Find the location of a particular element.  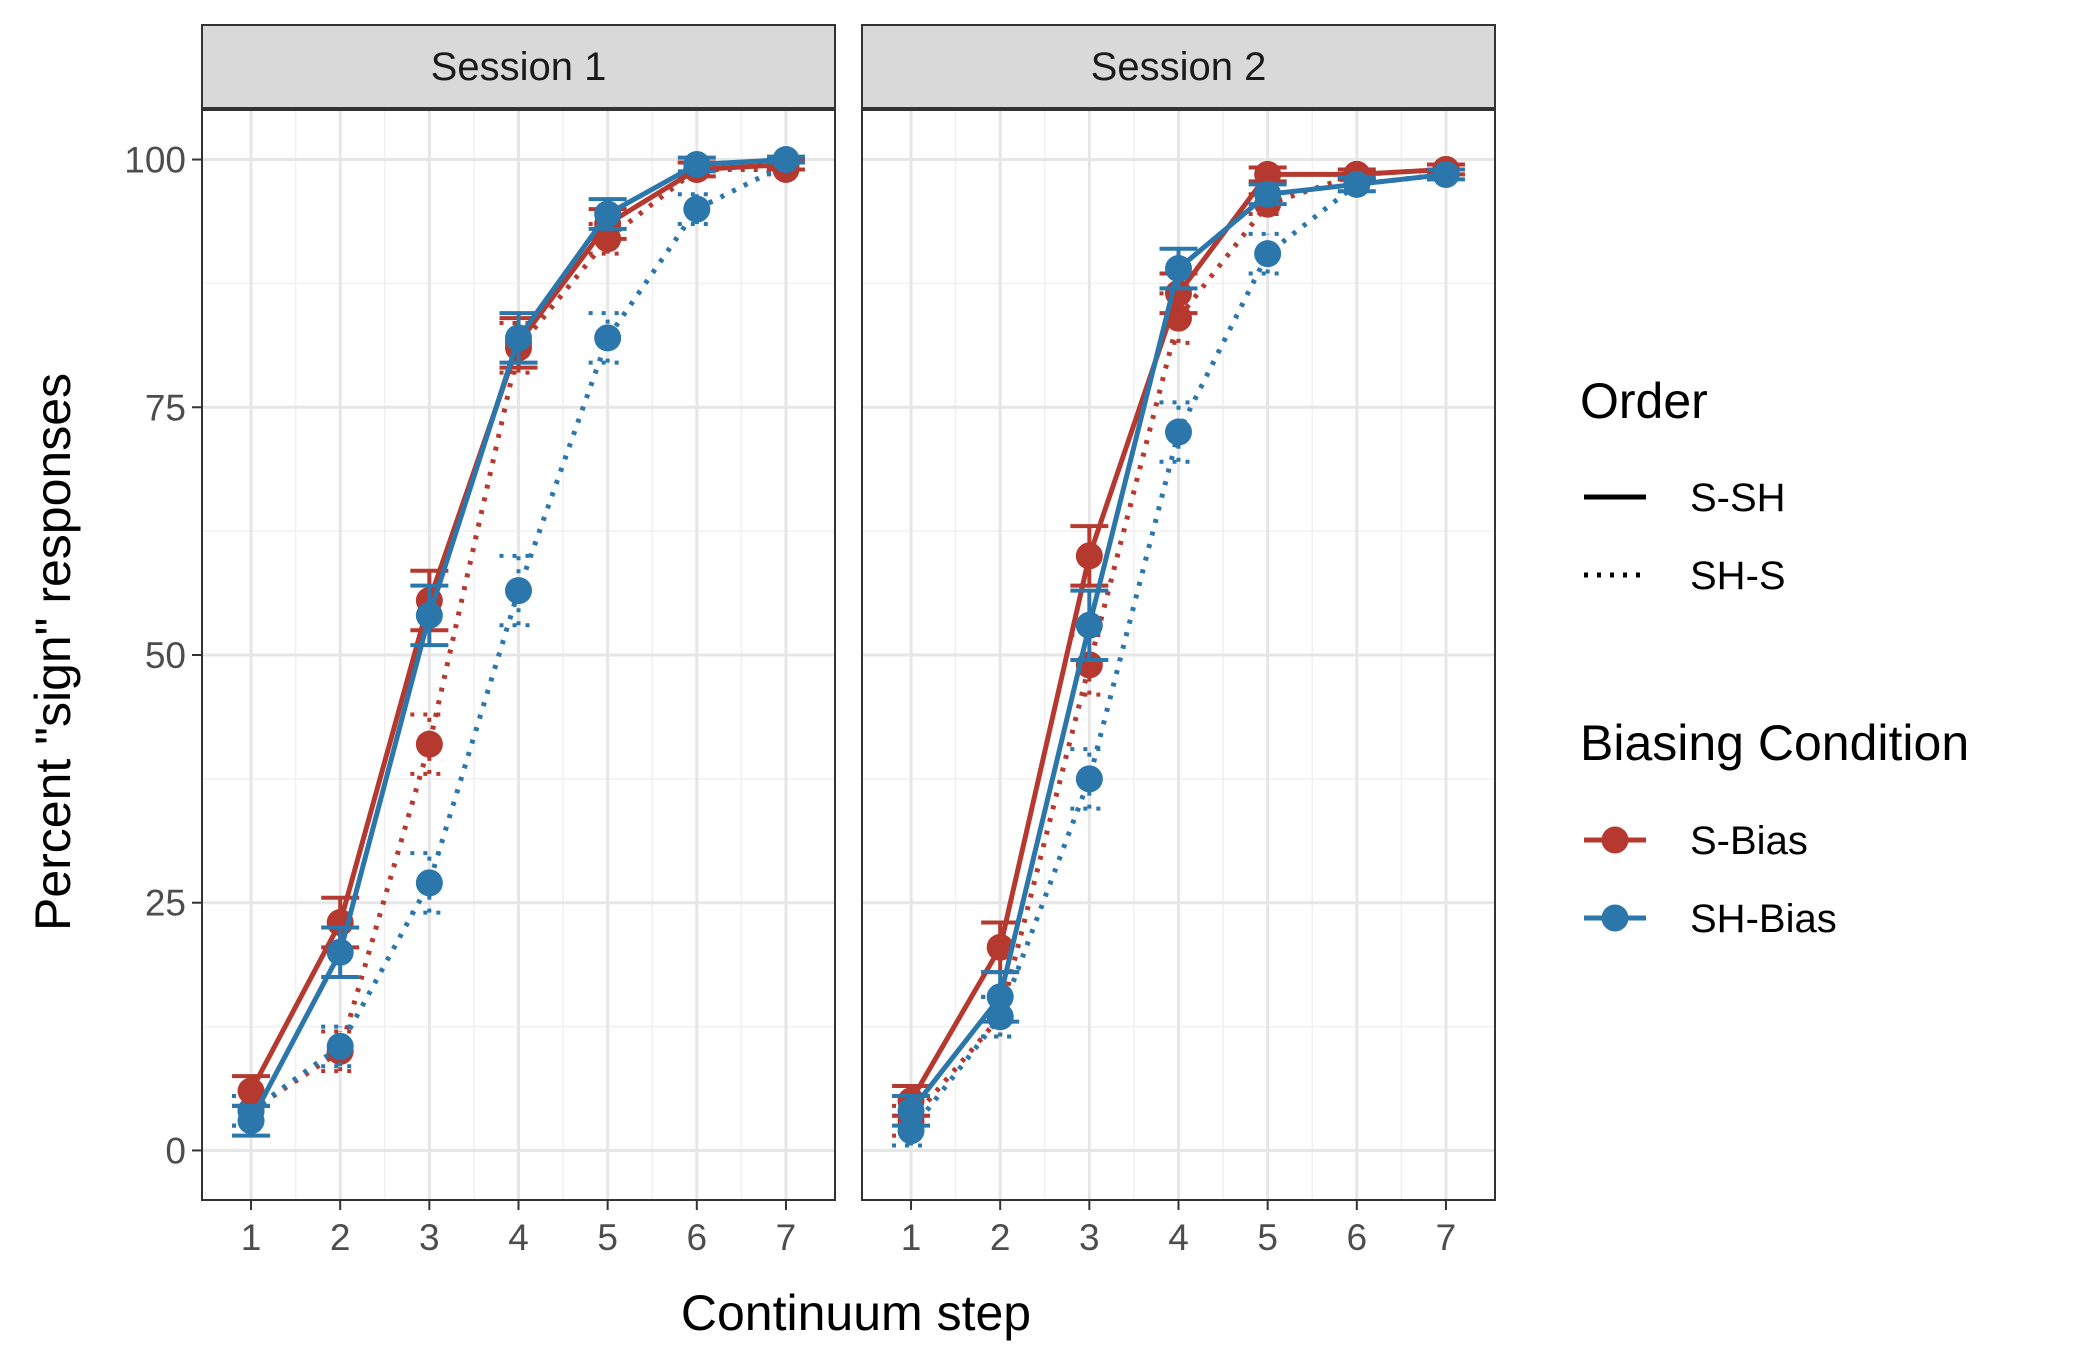

y-tick-label: 100 is located at coordinates (155, 160).